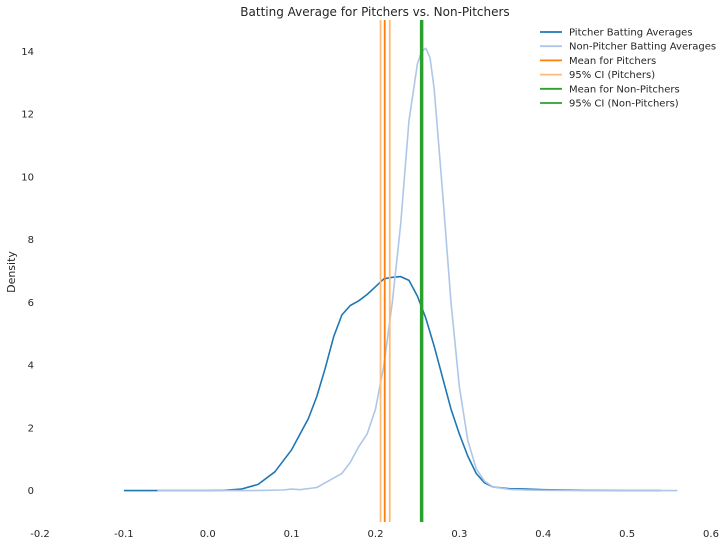 This screenshot has width=724, height=545. Describe the element at coordinates (27, 52) in the screenshot. I see `y-tick-label: 14` at that location.